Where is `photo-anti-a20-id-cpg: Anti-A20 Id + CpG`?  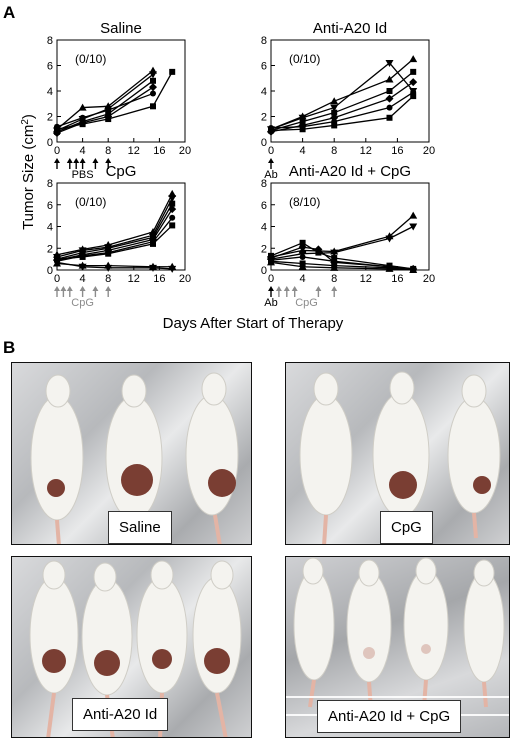
photo-anti-a20-id-cpg: Anti-A20 Id + CpG is located at coordinates (397, 647).